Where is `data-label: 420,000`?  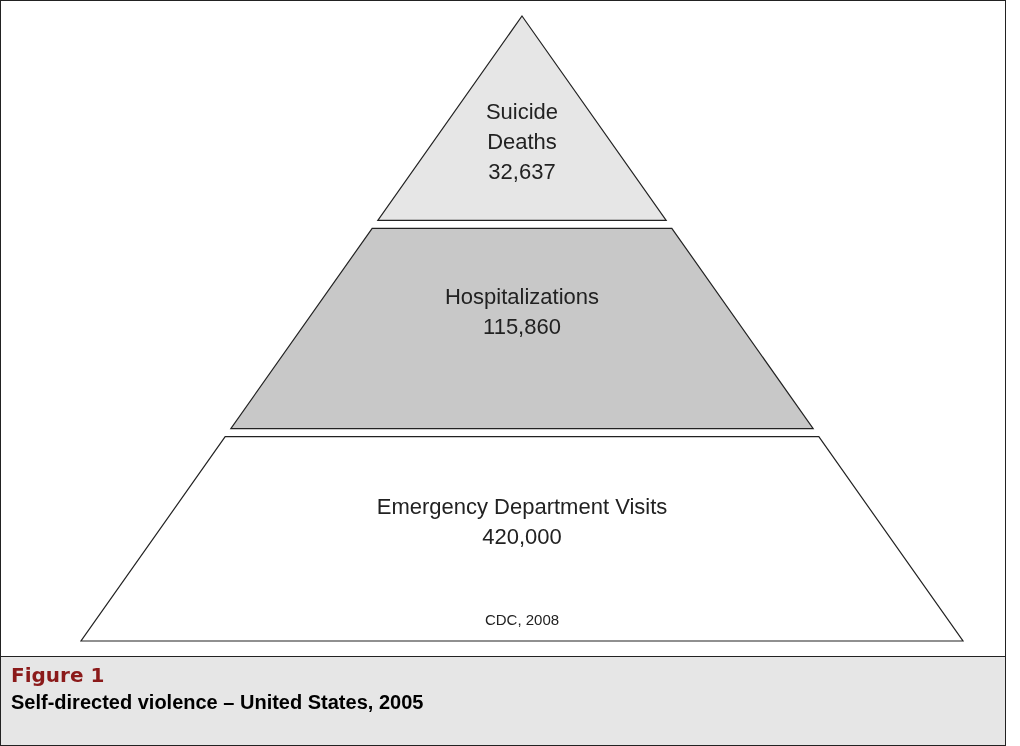
data-label: 420,000 is located at coordinates (522, 536).